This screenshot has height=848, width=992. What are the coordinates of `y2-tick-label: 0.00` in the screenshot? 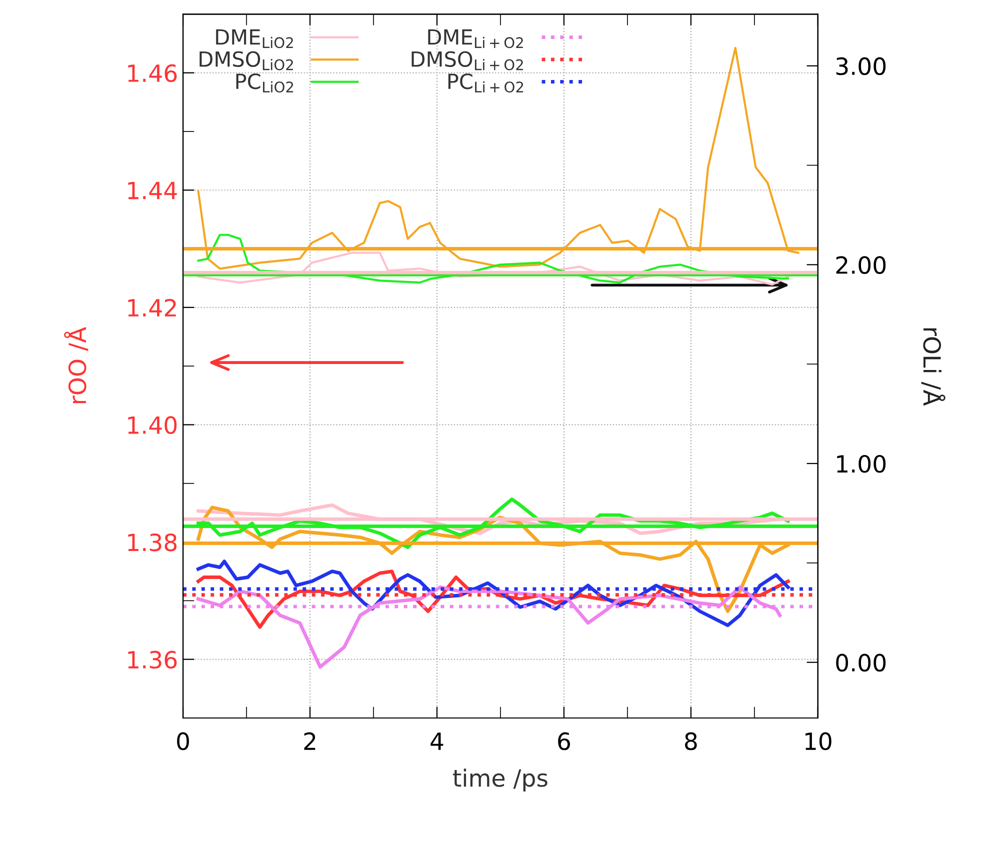 It's located at (861, 663).